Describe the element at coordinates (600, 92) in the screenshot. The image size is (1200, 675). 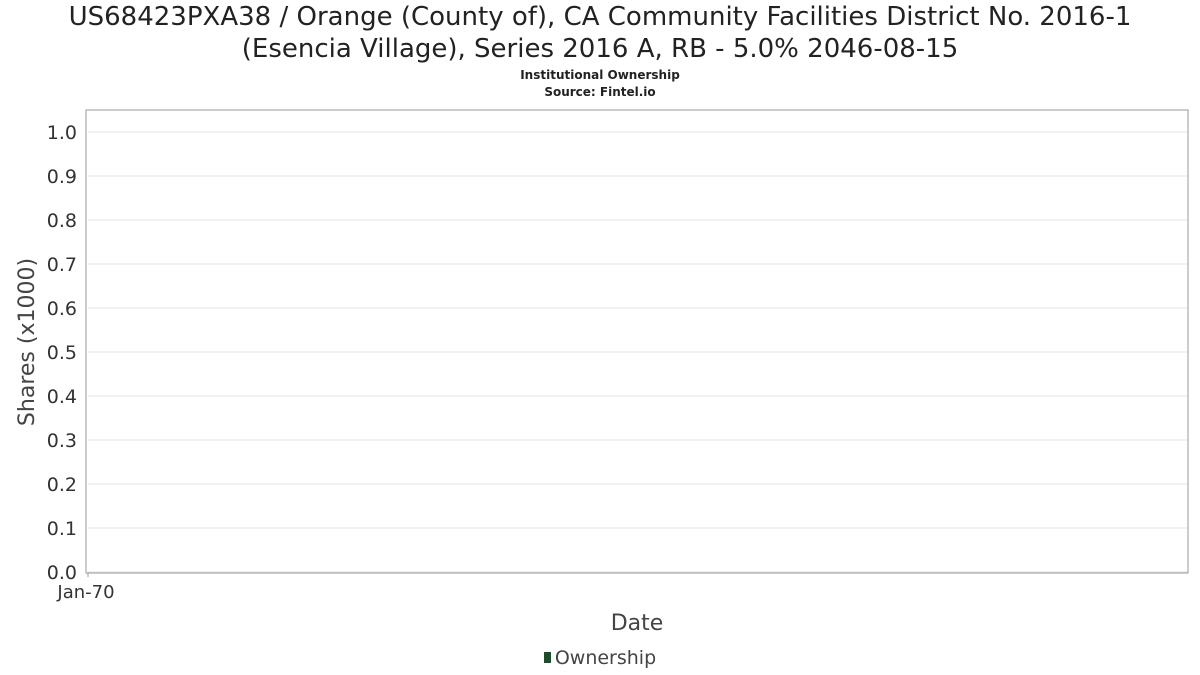
I see `chart-source: Source: Fintel.io` at that location.